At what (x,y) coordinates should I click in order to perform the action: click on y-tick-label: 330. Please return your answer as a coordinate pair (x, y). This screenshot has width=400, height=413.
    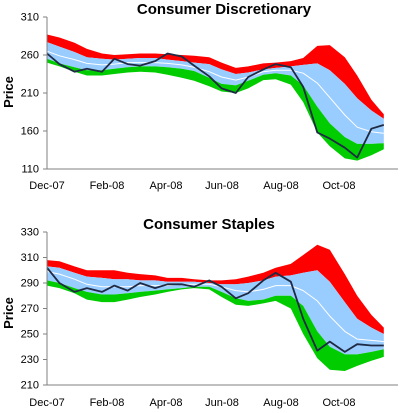
    Looking at the image, I should click on (30, 233).